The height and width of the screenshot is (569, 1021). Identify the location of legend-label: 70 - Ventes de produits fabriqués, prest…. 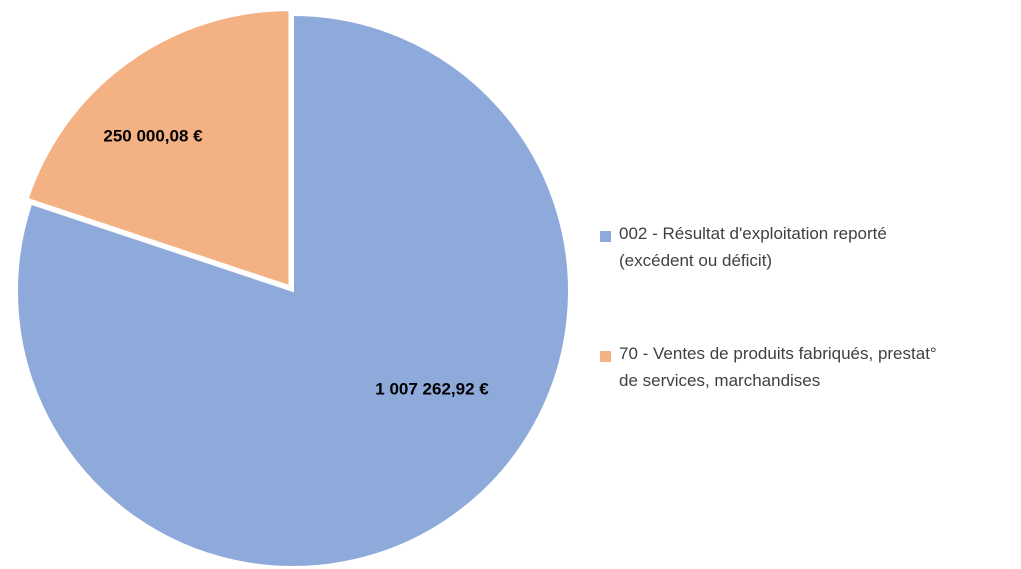
(778, 367).